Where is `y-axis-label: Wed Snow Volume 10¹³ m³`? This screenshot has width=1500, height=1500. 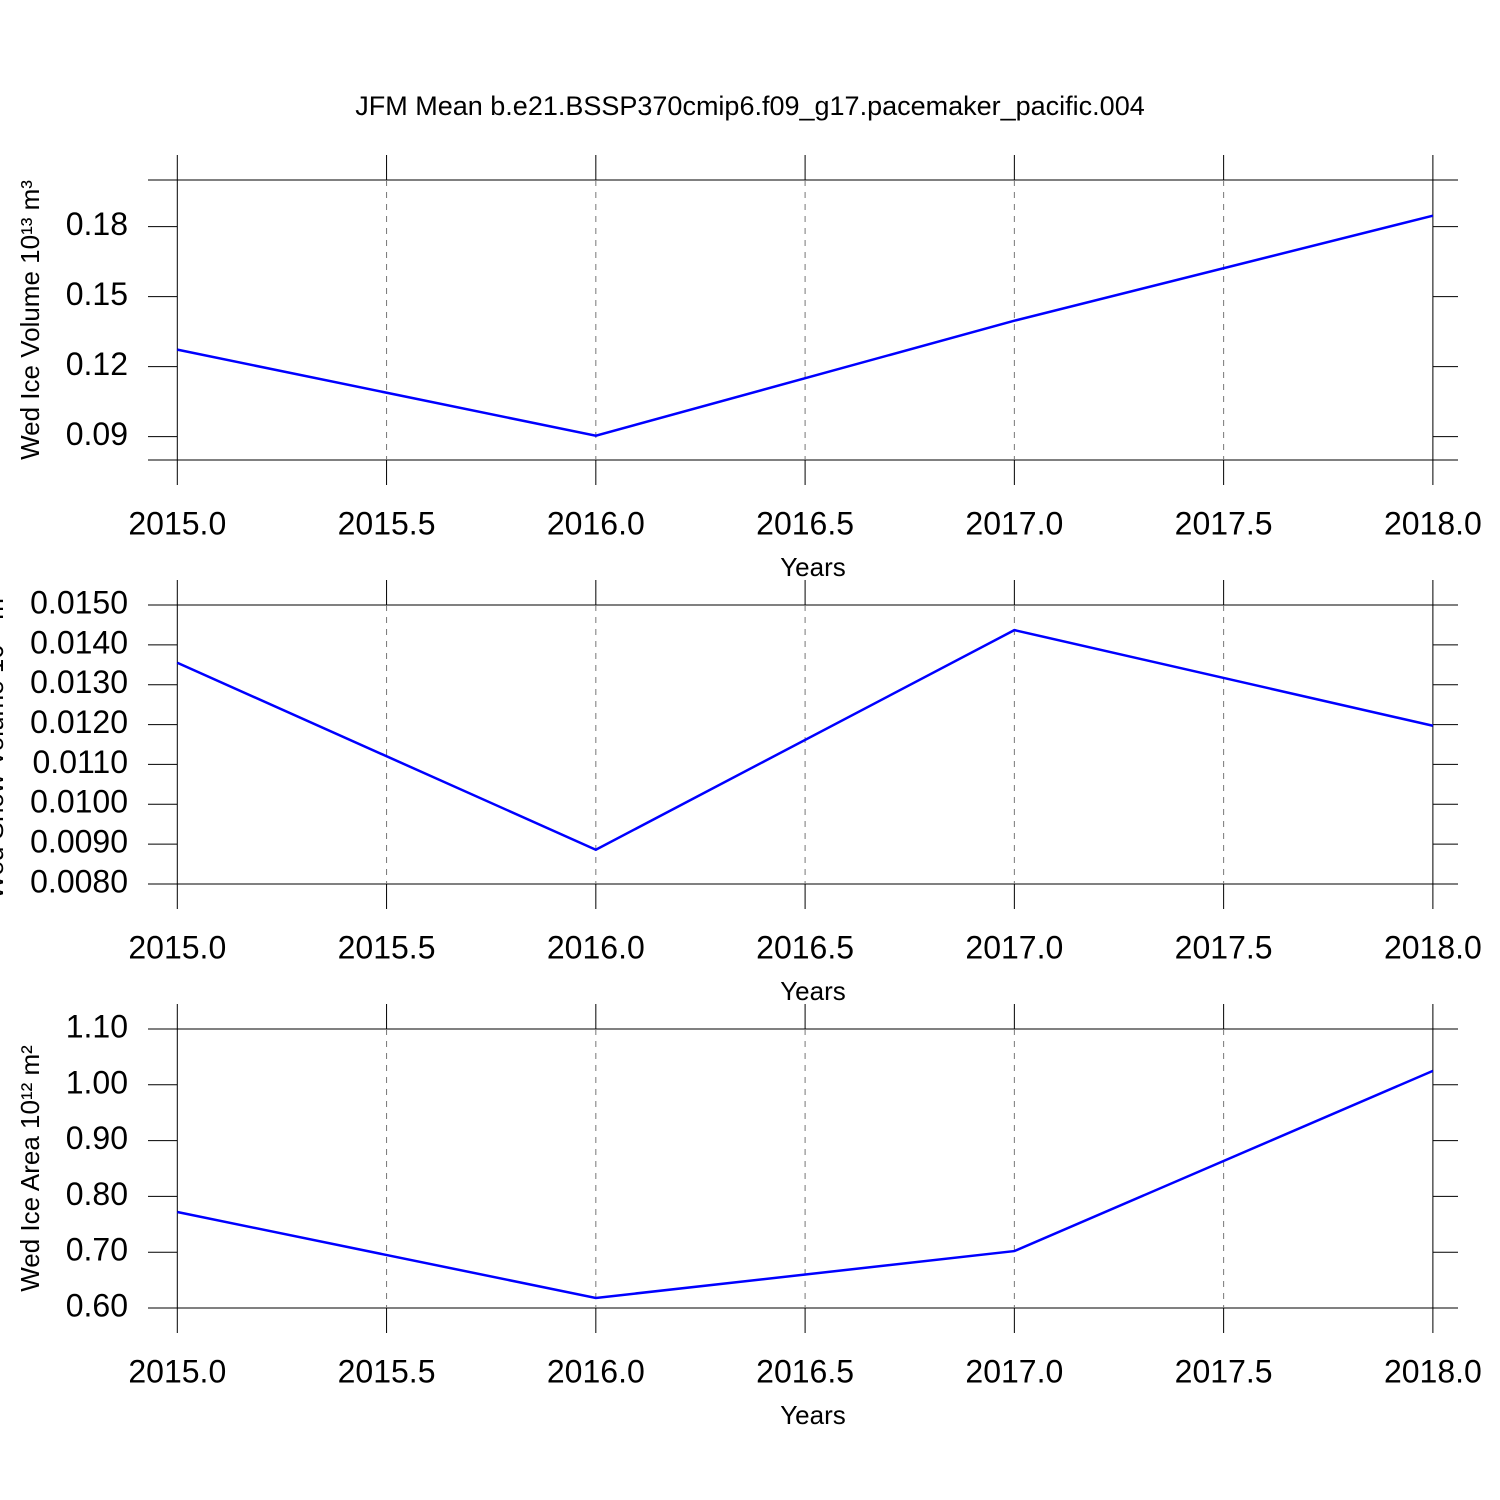 y-axis-label: Wed Snow Volume 10¹³ m³ is located at coordinates (4, 744).